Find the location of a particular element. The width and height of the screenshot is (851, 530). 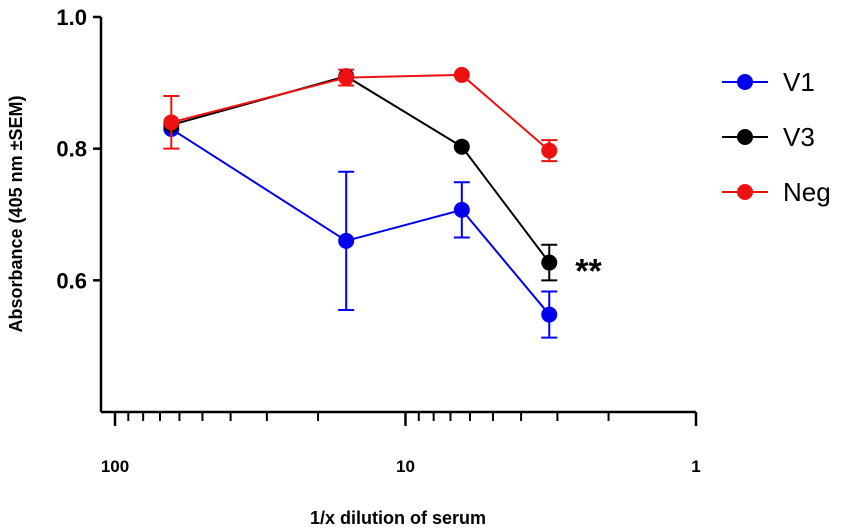

series-line-neg is located at coordinates (360, 112).